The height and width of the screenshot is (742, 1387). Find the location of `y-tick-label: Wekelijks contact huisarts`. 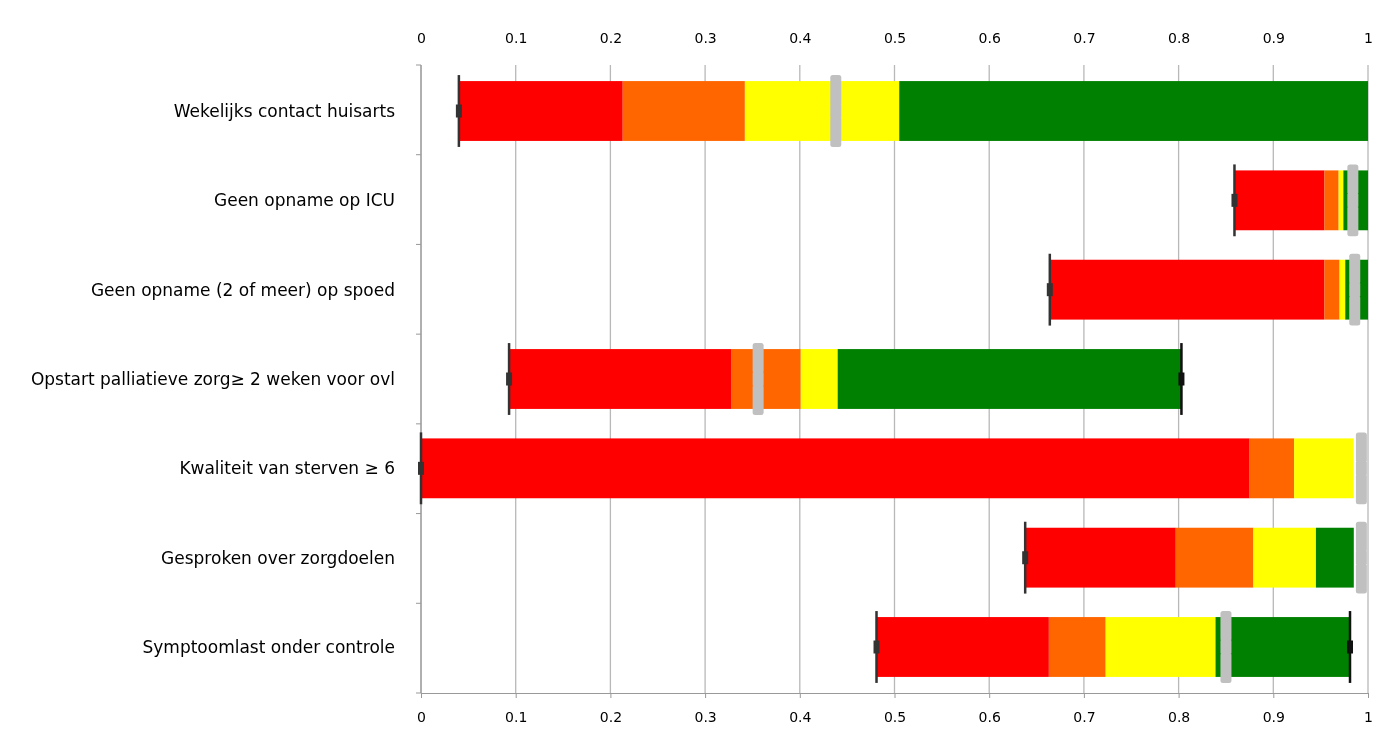

y-tick-label: Wekelijks contact huisarts is located at coordinates (284, 111).